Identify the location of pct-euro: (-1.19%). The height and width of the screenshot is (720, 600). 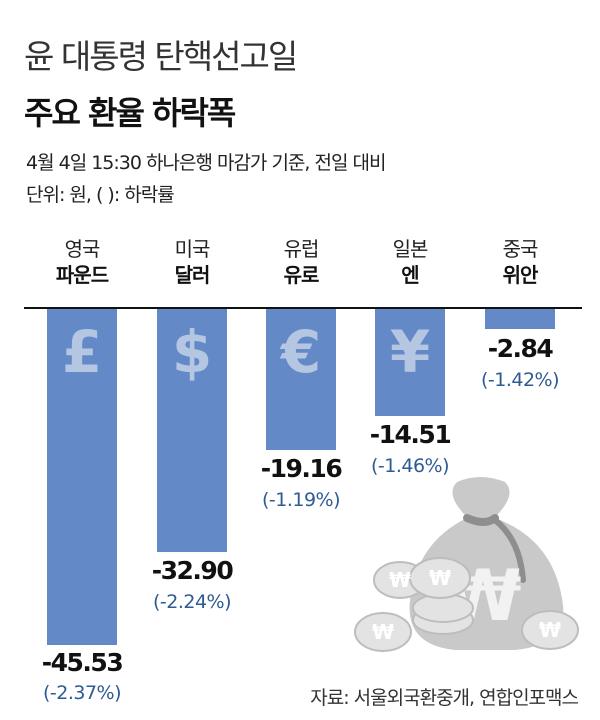
(301, 500).